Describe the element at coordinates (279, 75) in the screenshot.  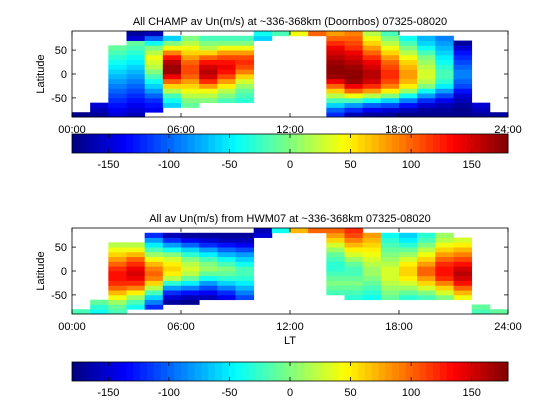
I see `top-y-ticks: -50 0 50` at that location.